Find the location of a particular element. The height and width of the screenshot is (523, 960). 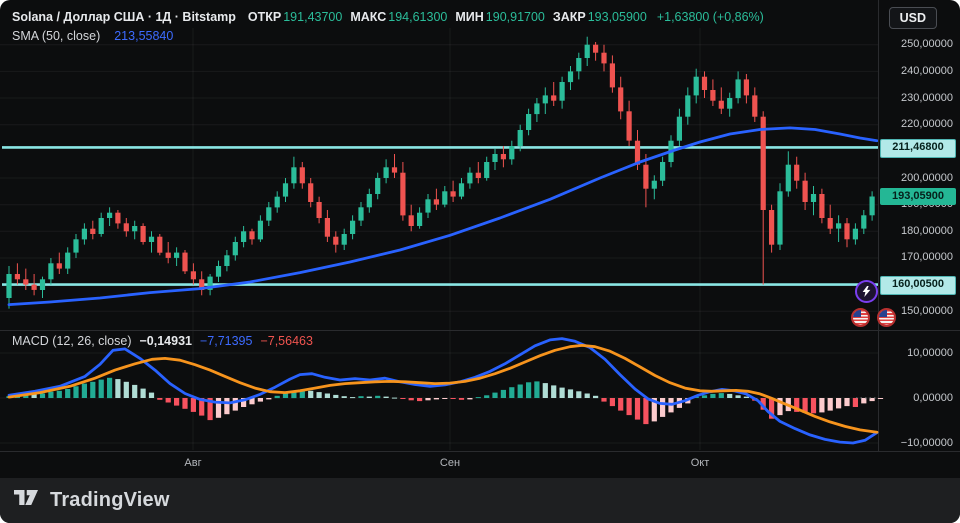

level-price-label: 160,00500 is located at coordinates (918, 286).